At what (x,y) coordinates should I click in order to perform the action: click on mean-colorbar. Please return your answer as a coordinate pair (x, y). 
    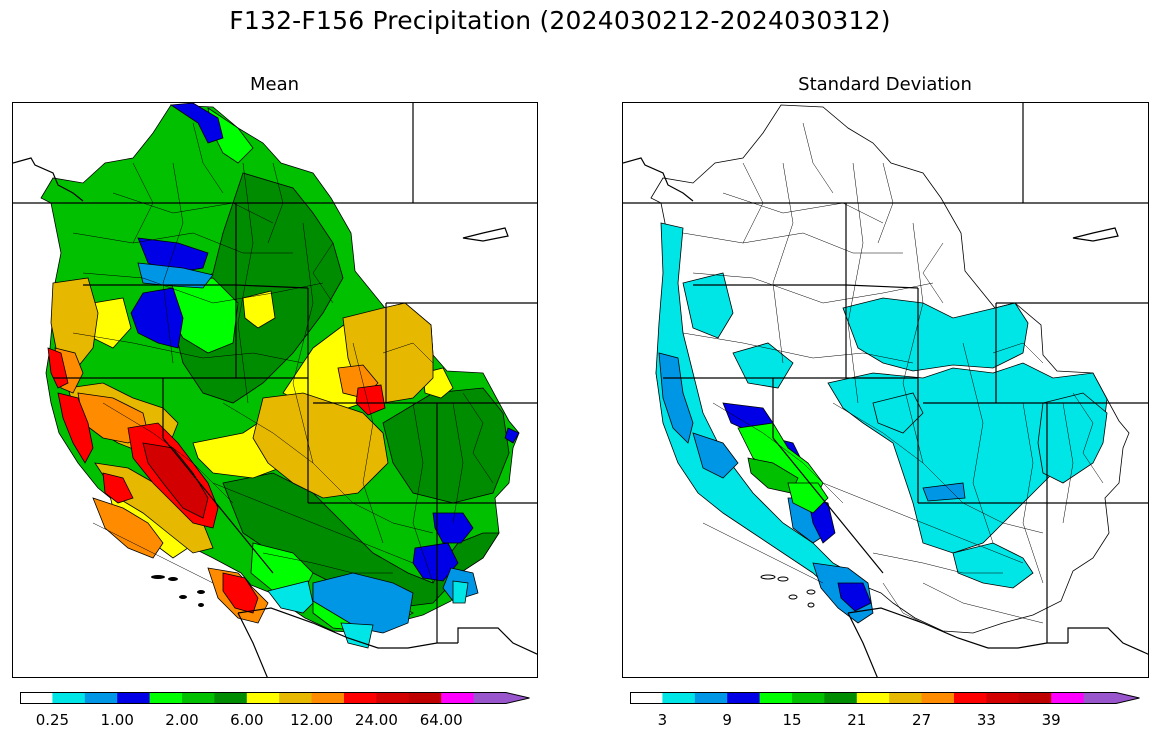
    Looking at the image, I should click on (275, 696).